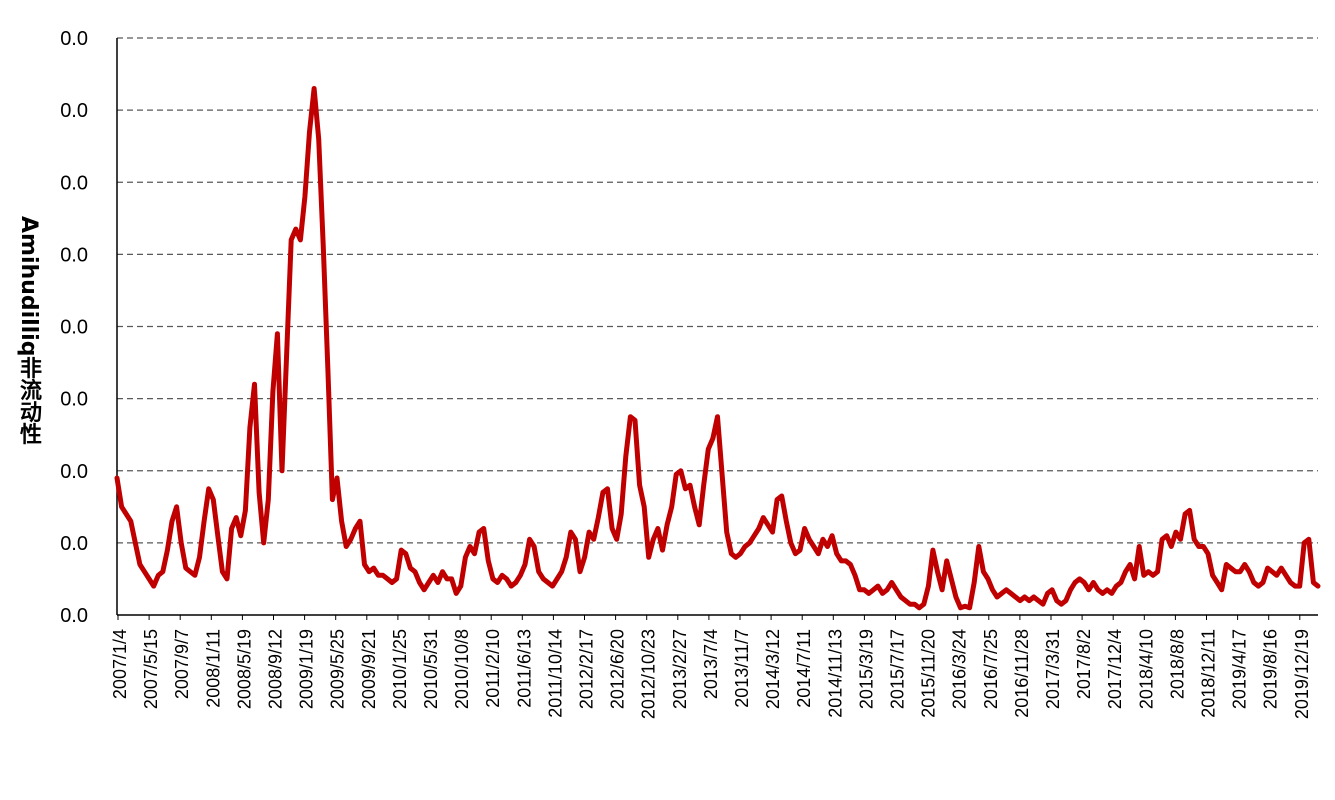 Image resolution: width=1335 pixels, height=800 pixels. I want to click on x-tick-label: 2010/10/8, so click(462, 669).